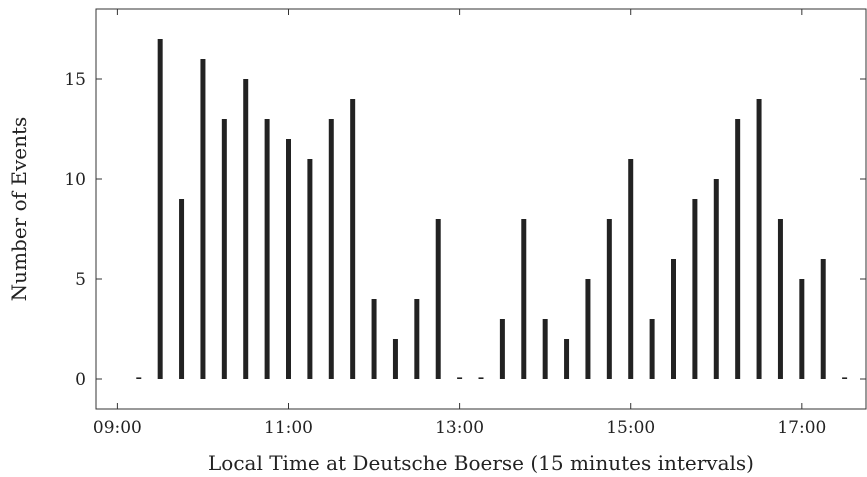  What do you see at coordinates (75, 180) in the screenshot?
I see `y-tick-label: 10` at bounding box center [75, 180].